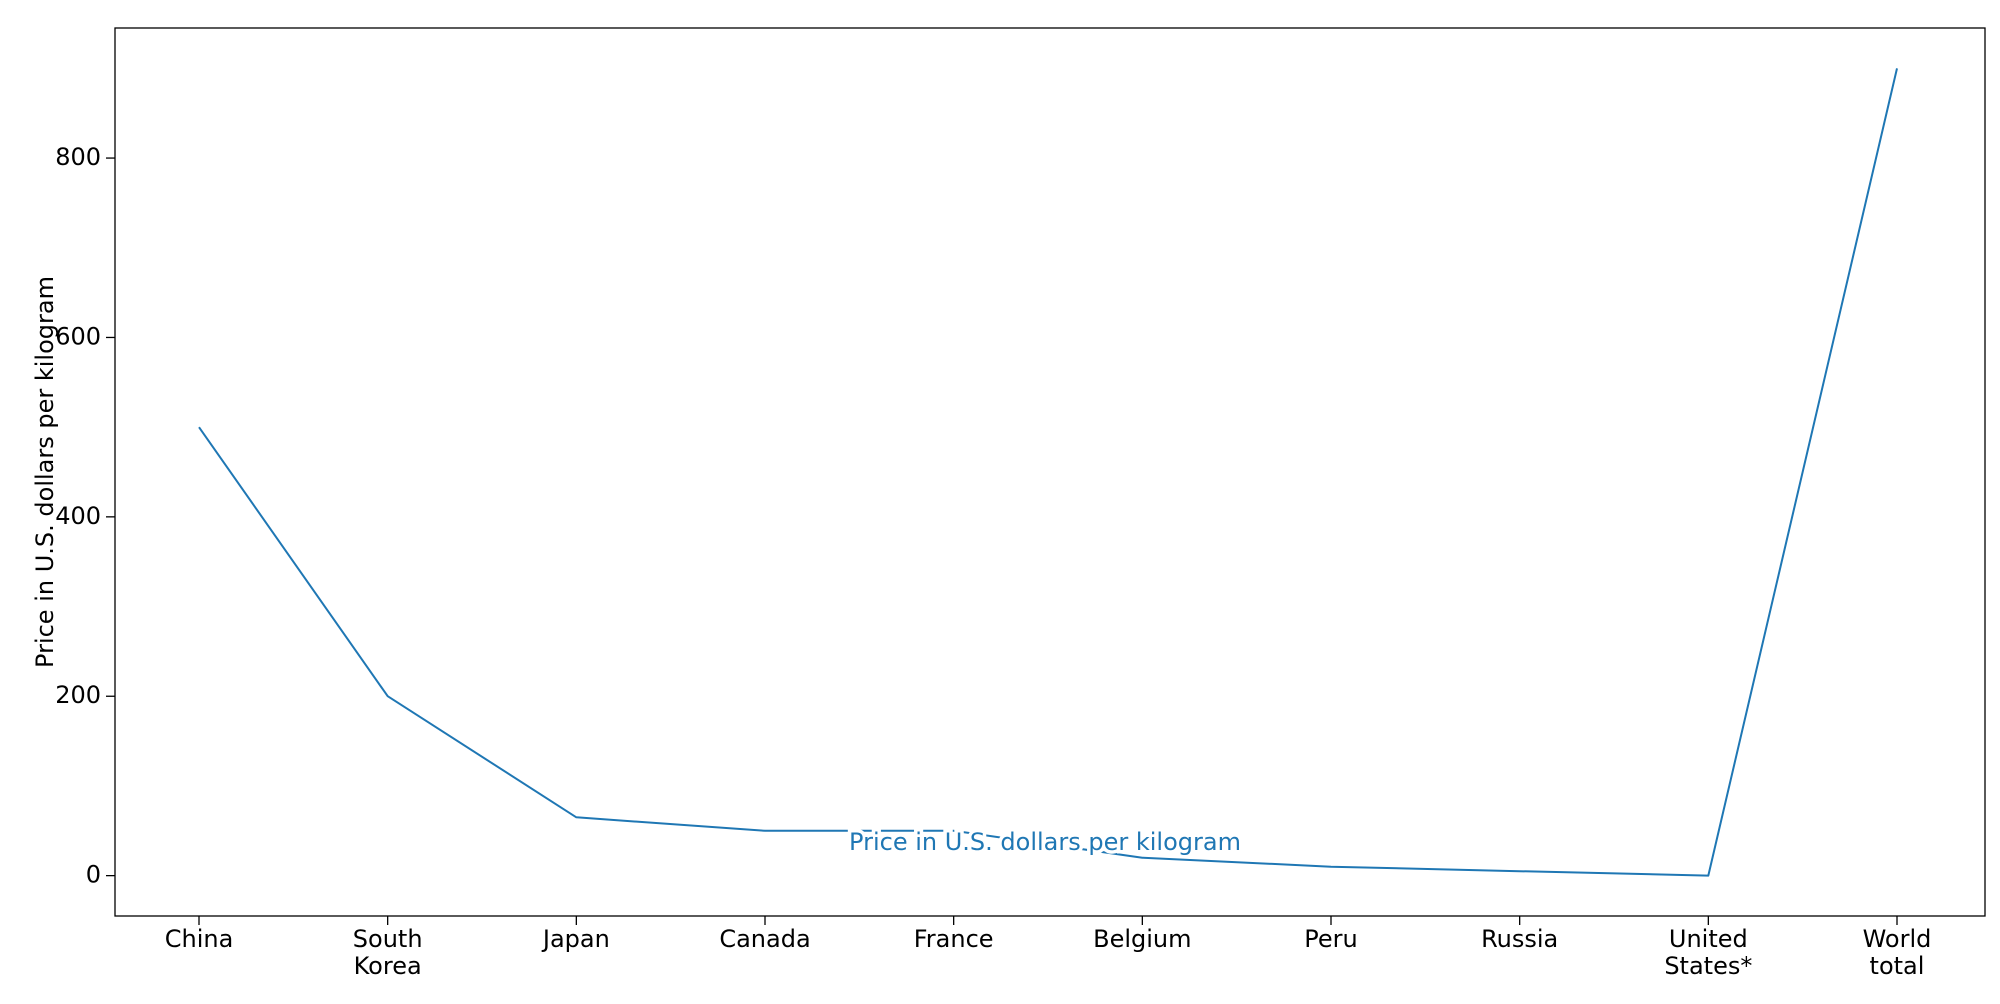 This screenshot has width=2000, height=1004. What do you see at coordinates (388, 939) in the screenshot?
I see `x-tick-label-line: South` at bounding box center [388, 939].